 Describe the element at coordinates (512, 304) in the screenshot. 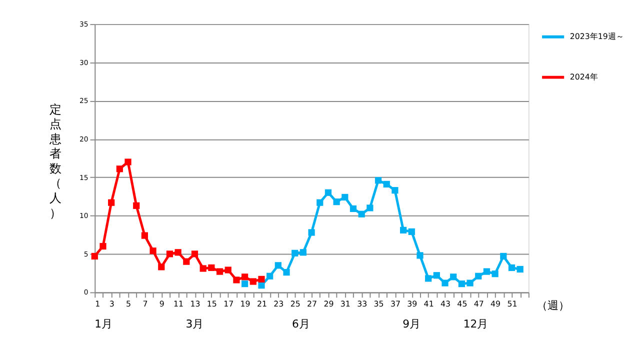

I see `x-tick-label: 51` at that location.